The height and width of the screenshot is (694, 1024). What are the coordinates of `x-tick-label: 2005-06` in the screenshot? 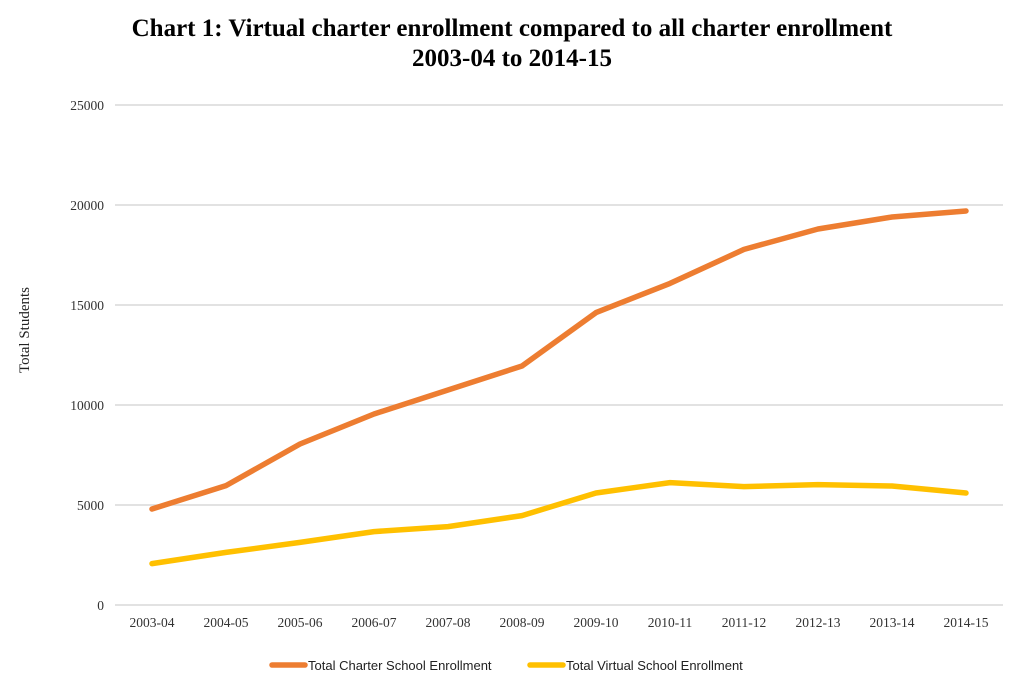 It's located at (300, 622).